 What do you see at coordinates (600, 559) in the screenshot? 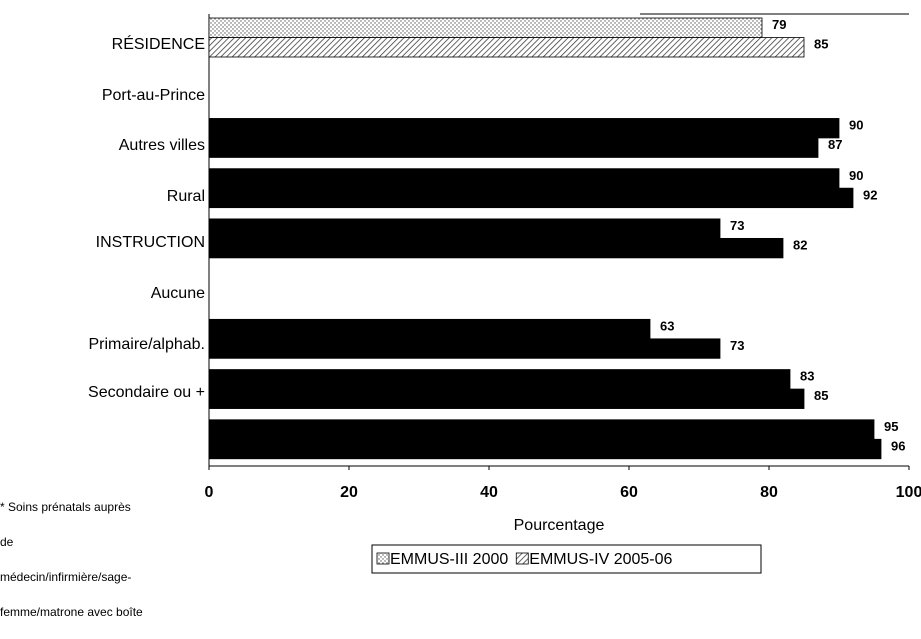
I see `legend-label: EMMUS-IV 2005-06` at bounding box center [600, 559].